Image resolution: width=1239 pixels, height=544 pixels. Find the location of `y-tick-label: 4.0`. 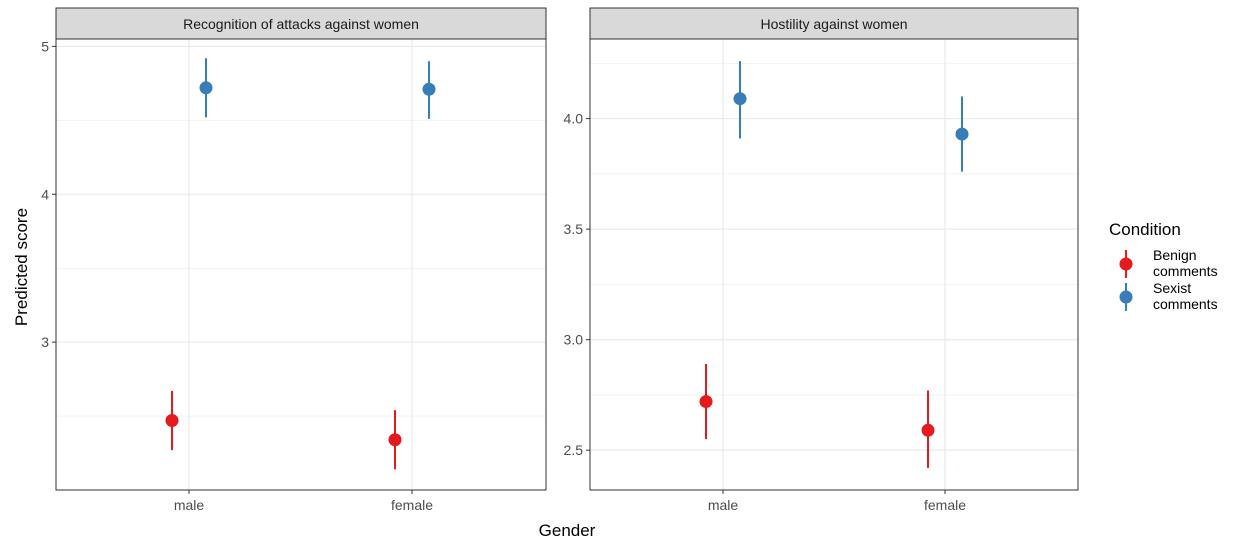

y-tick-label: 4.0 is located at coordinates (574, 119).